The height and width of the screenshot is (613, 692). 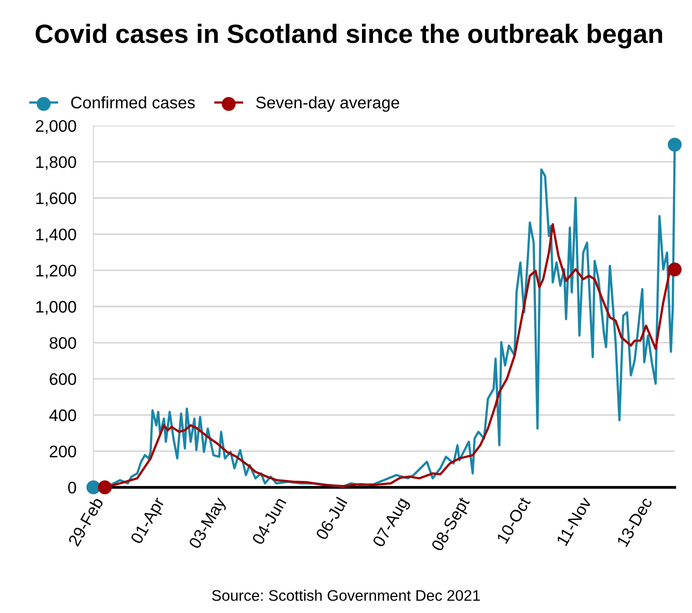 What do you see at coordinates (349, 36) in the screenshot?
I see `chart-title: Covid cases in Scotland since the outbreak began` at bounding box center [349, 36].